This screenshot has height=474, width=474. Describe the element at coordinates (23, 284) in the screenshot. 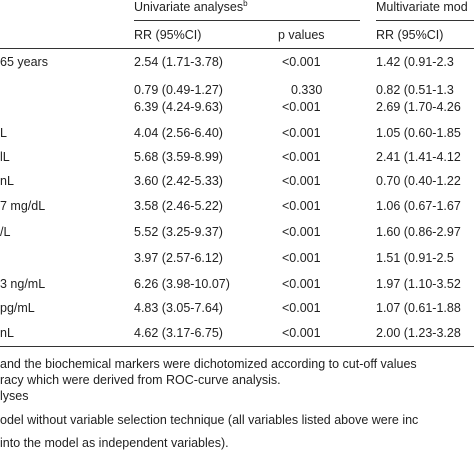

I see `row-label: 3 ng/mL` at that location.